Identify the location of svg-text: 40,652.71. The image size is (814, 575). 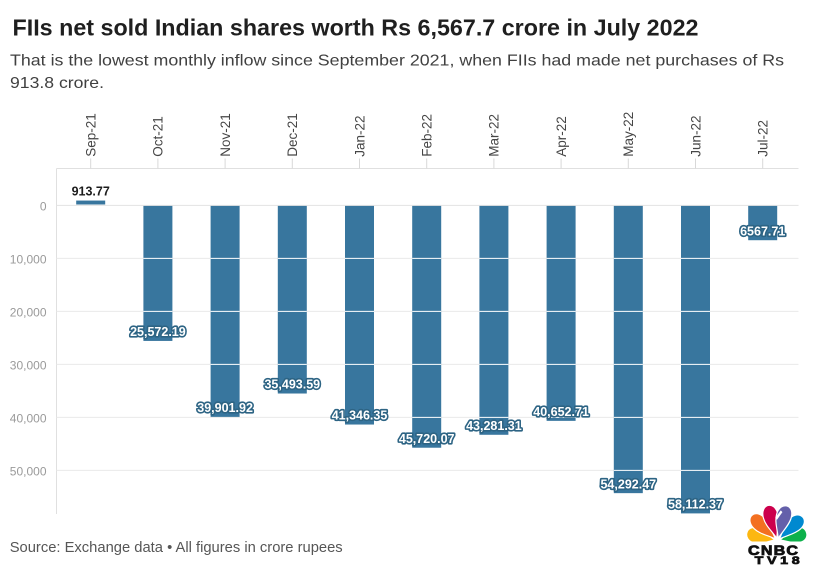
(561, 412).